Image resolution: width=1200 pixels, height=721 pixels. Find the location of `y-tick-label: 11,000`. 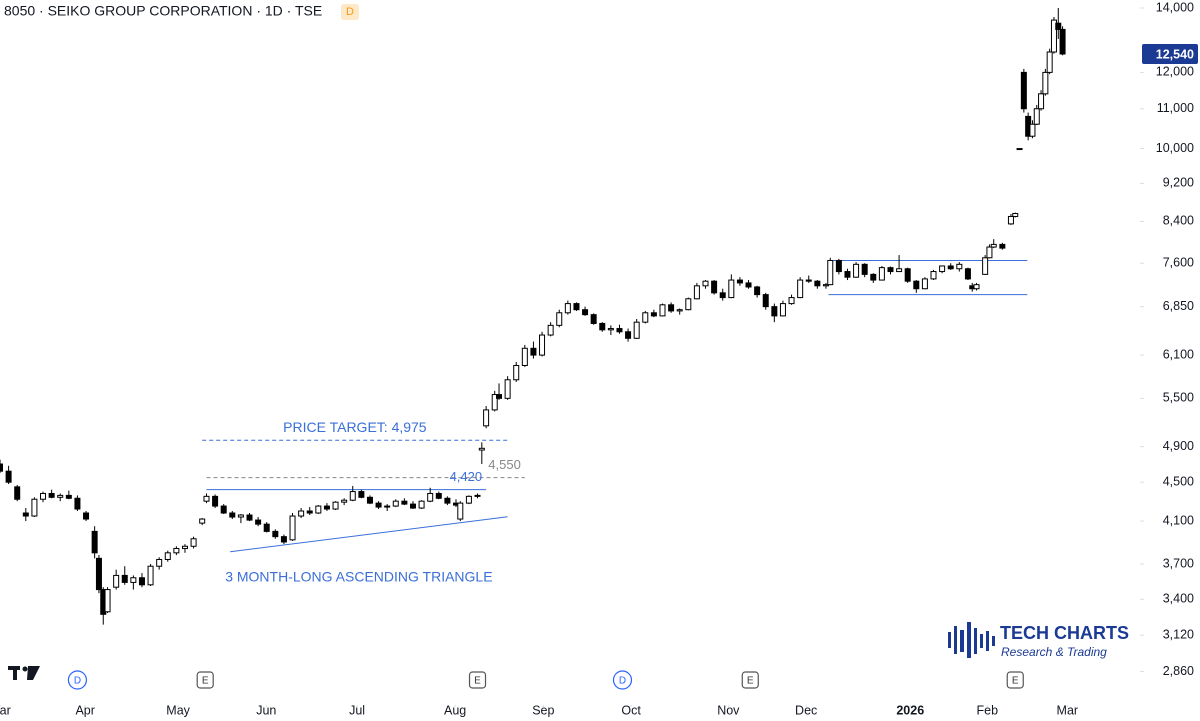

y-tick-label: 11,000 is located at coordinates (1175, 108).